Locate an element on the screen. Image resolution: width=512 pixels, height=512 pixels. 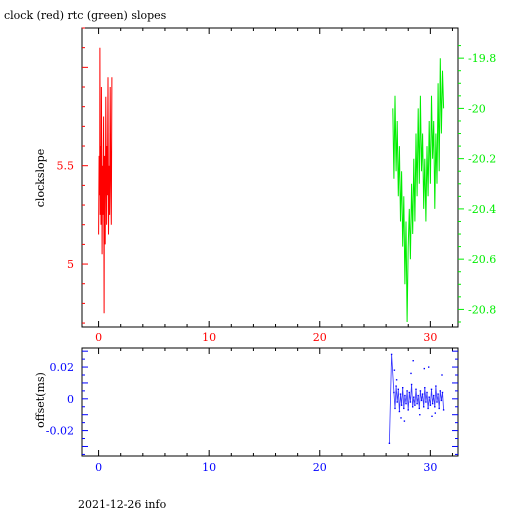
offset-y-tick-label: -0.02 is located at coordinates (60, 431).